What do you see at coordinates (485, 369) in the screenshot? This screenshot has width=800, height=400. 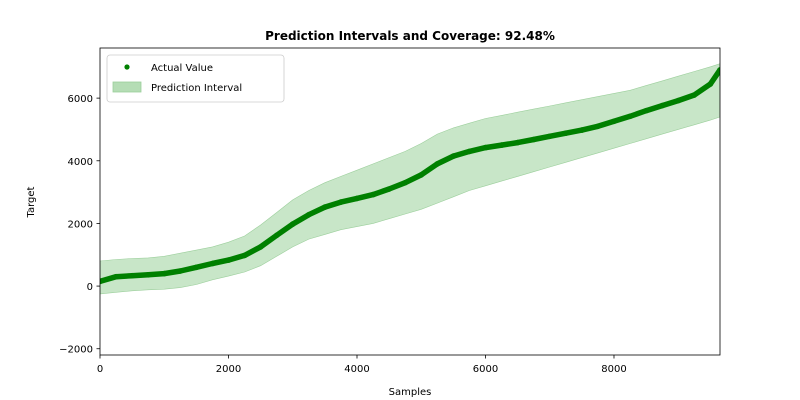 I see `x-tick-label: 6000` at bounding box center [485, 369].